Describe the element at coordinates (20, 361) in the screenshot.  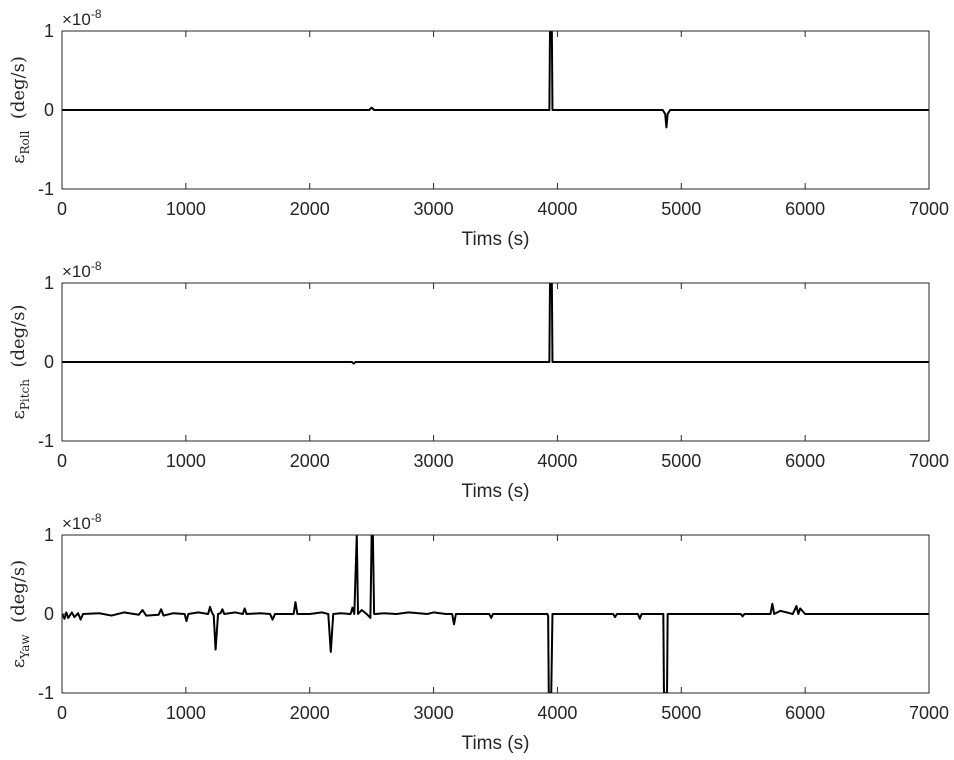
I see `y-axis-label: εPitch (deg/s)` at that location.